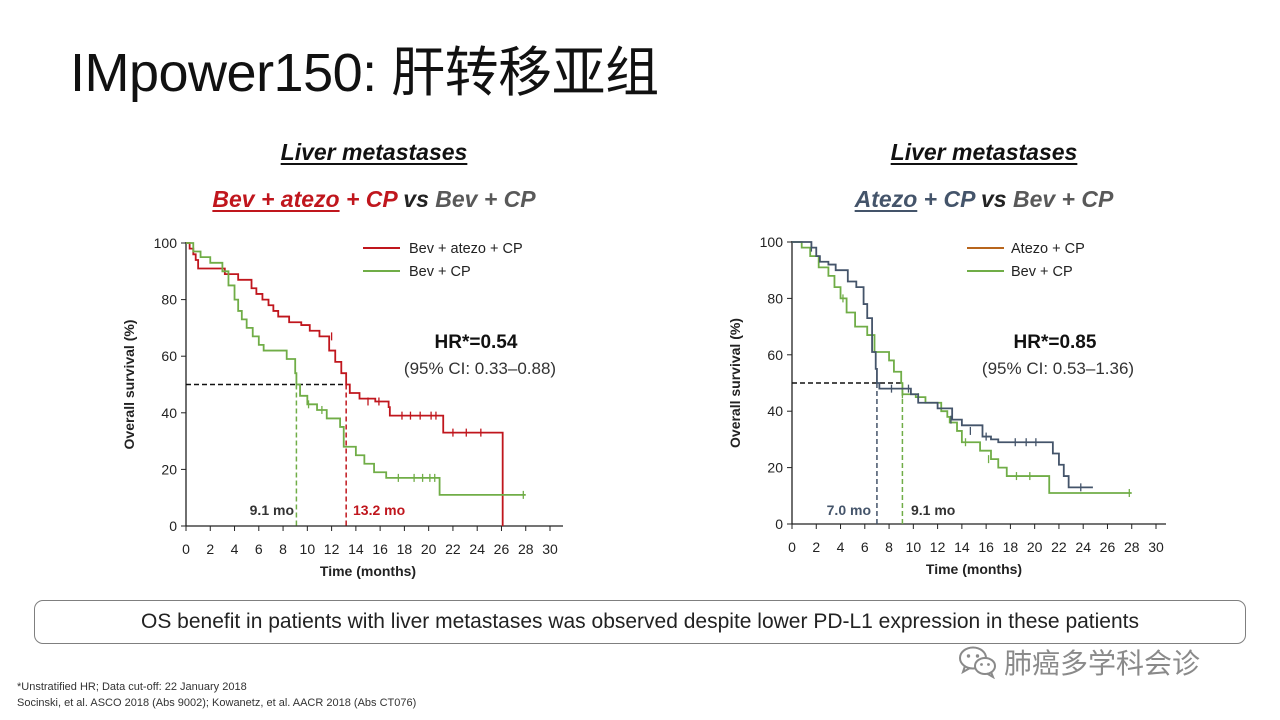 Image resolution: width=1280 pixels, height=720 pixels. I want to click on panel-1-arm-b: Bev + CP, so click(485, 199).